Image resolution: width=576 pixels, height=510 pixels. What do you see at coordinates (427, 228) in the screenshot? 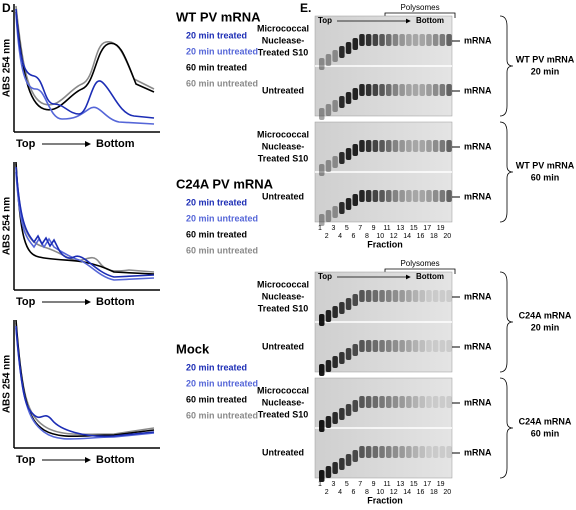
I see `fraction-number: 17` at bounding box center [427, 228].